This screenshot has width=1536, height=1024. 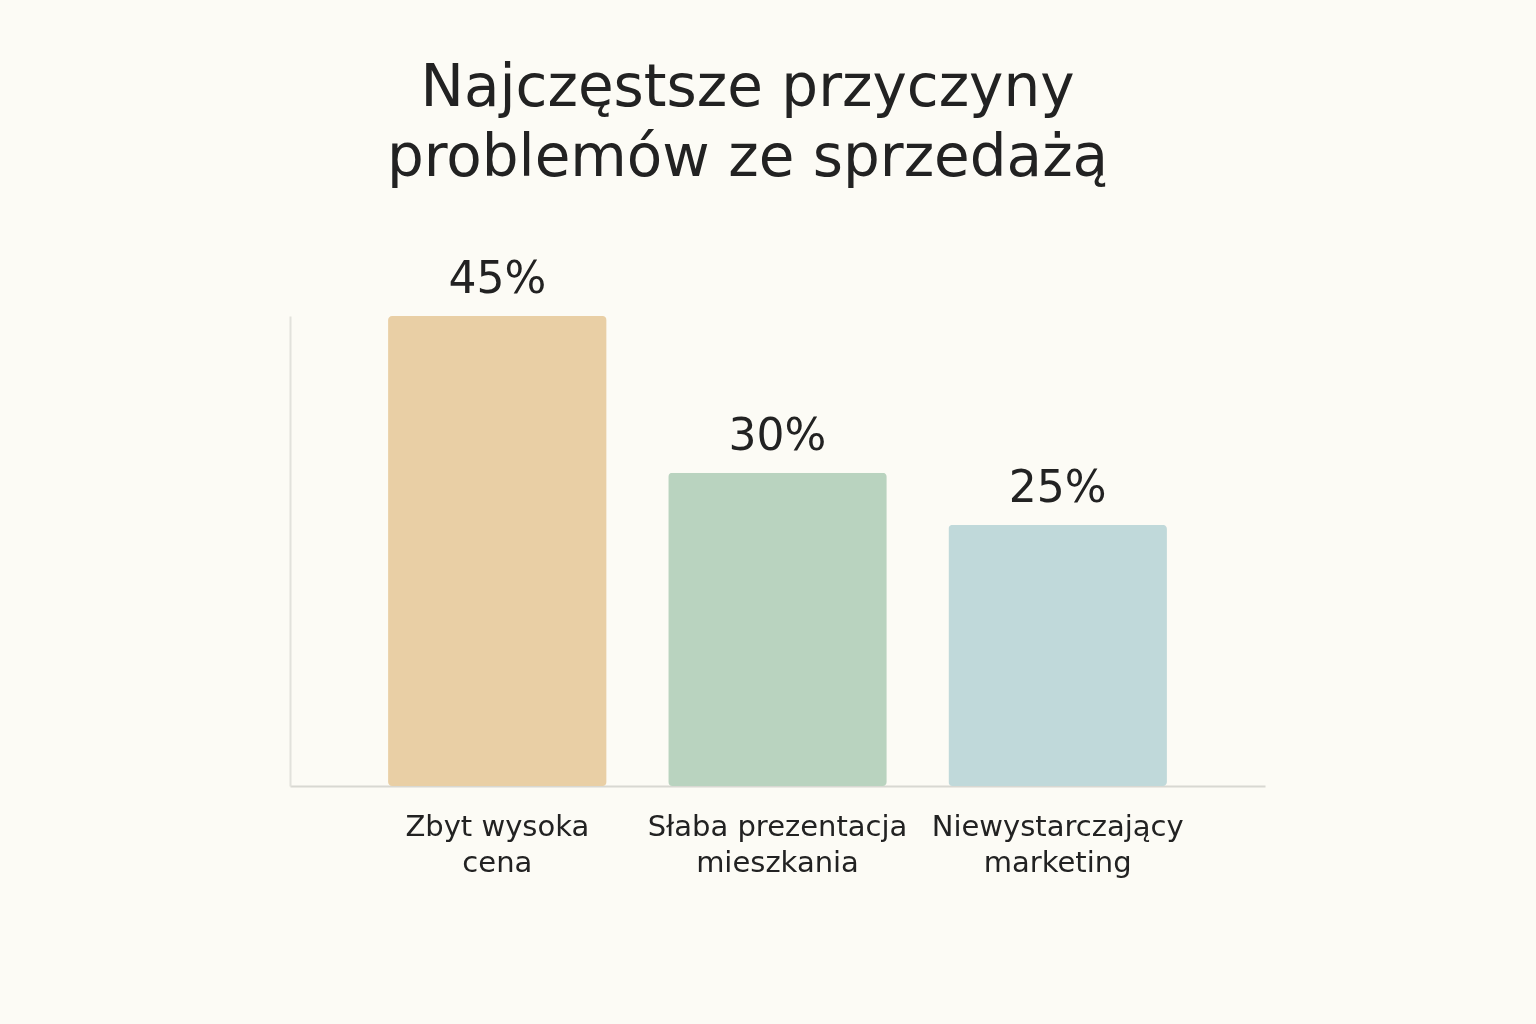 I want to click on x-tick-label: Słaba prezentacja mieszkania, so click(x=777, y=843).